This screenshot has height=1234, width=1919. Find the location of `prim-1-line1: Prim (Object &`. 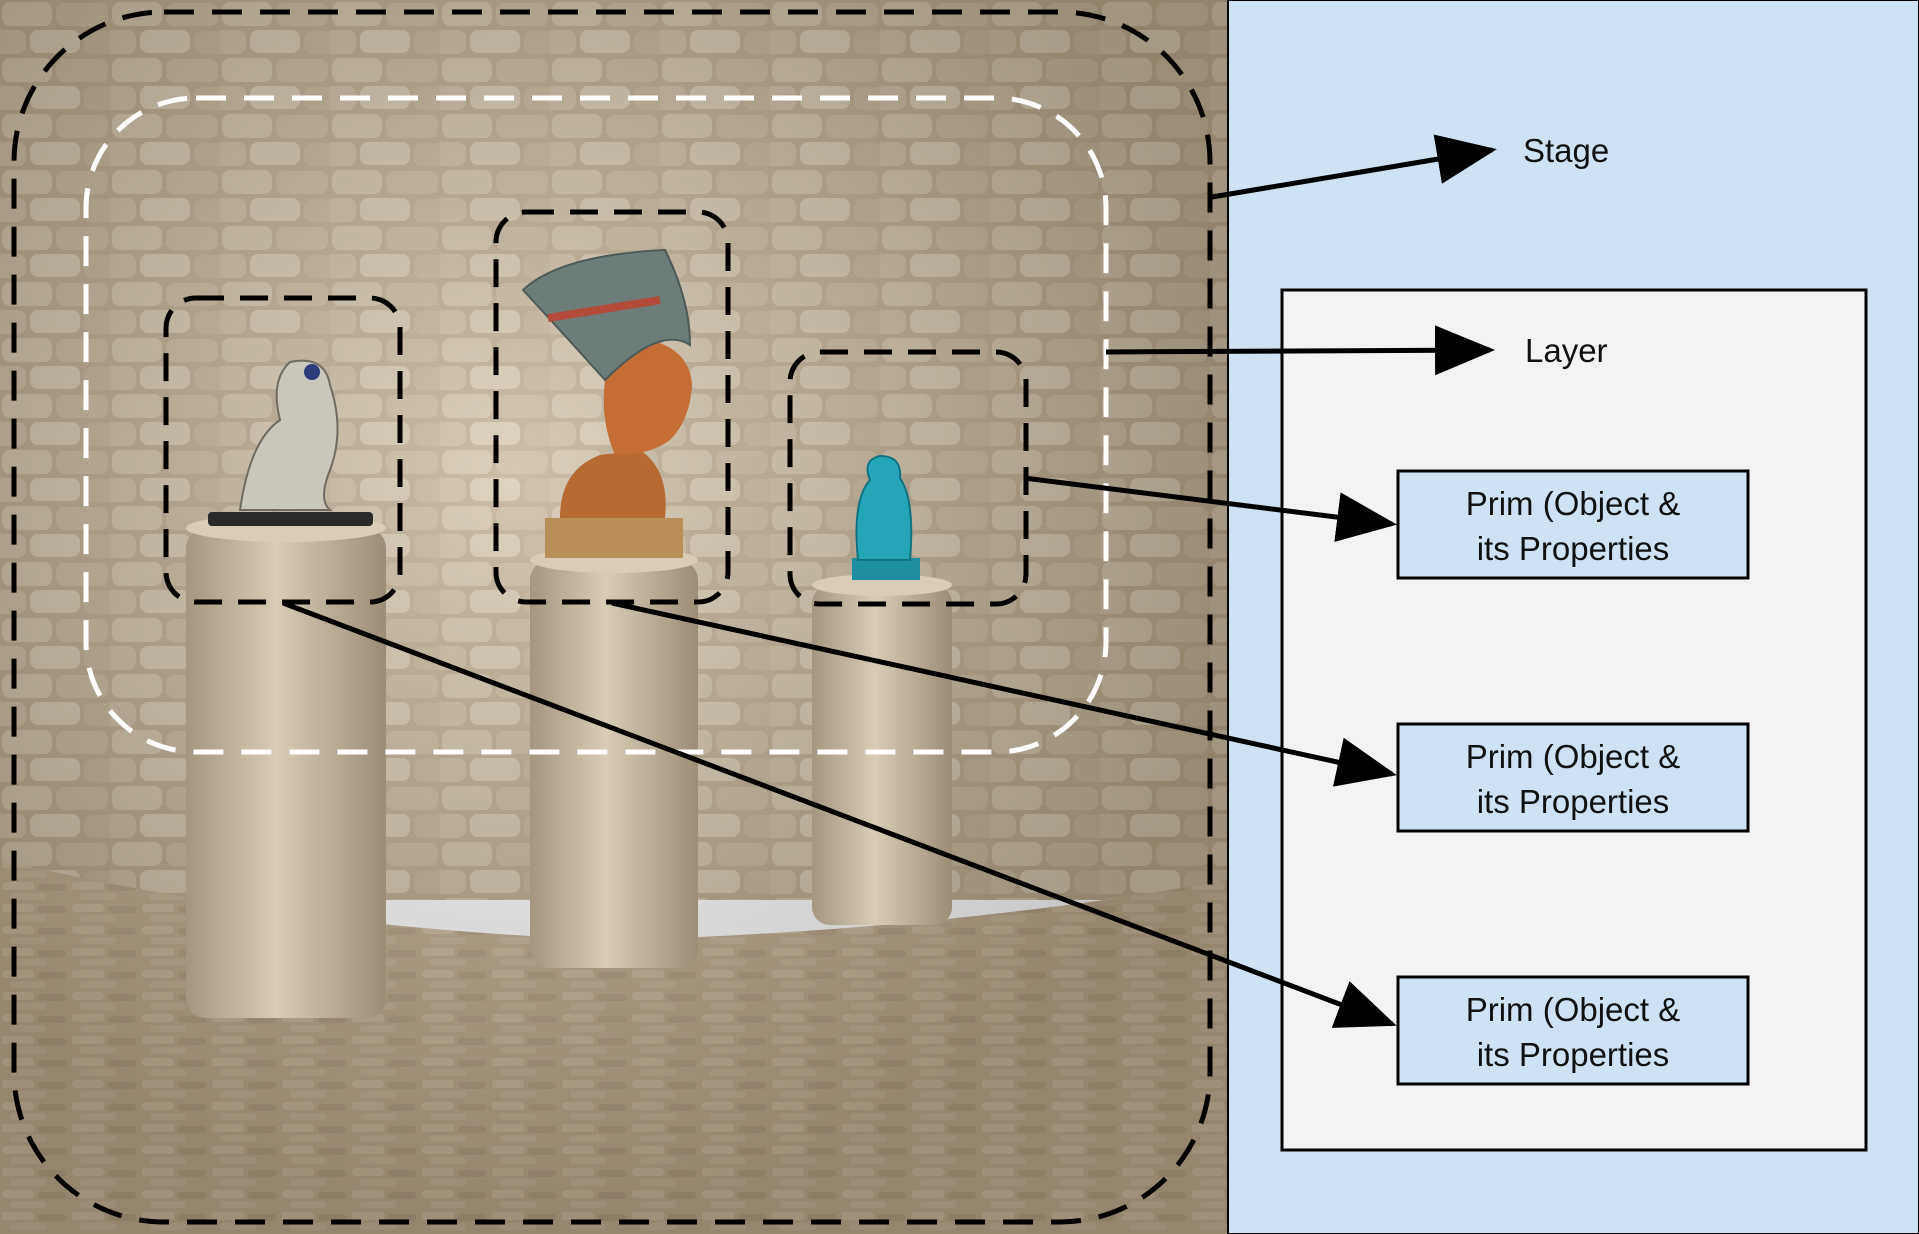

prim-1-line1: Prim (Object & is located at coordinates (1573, 503).